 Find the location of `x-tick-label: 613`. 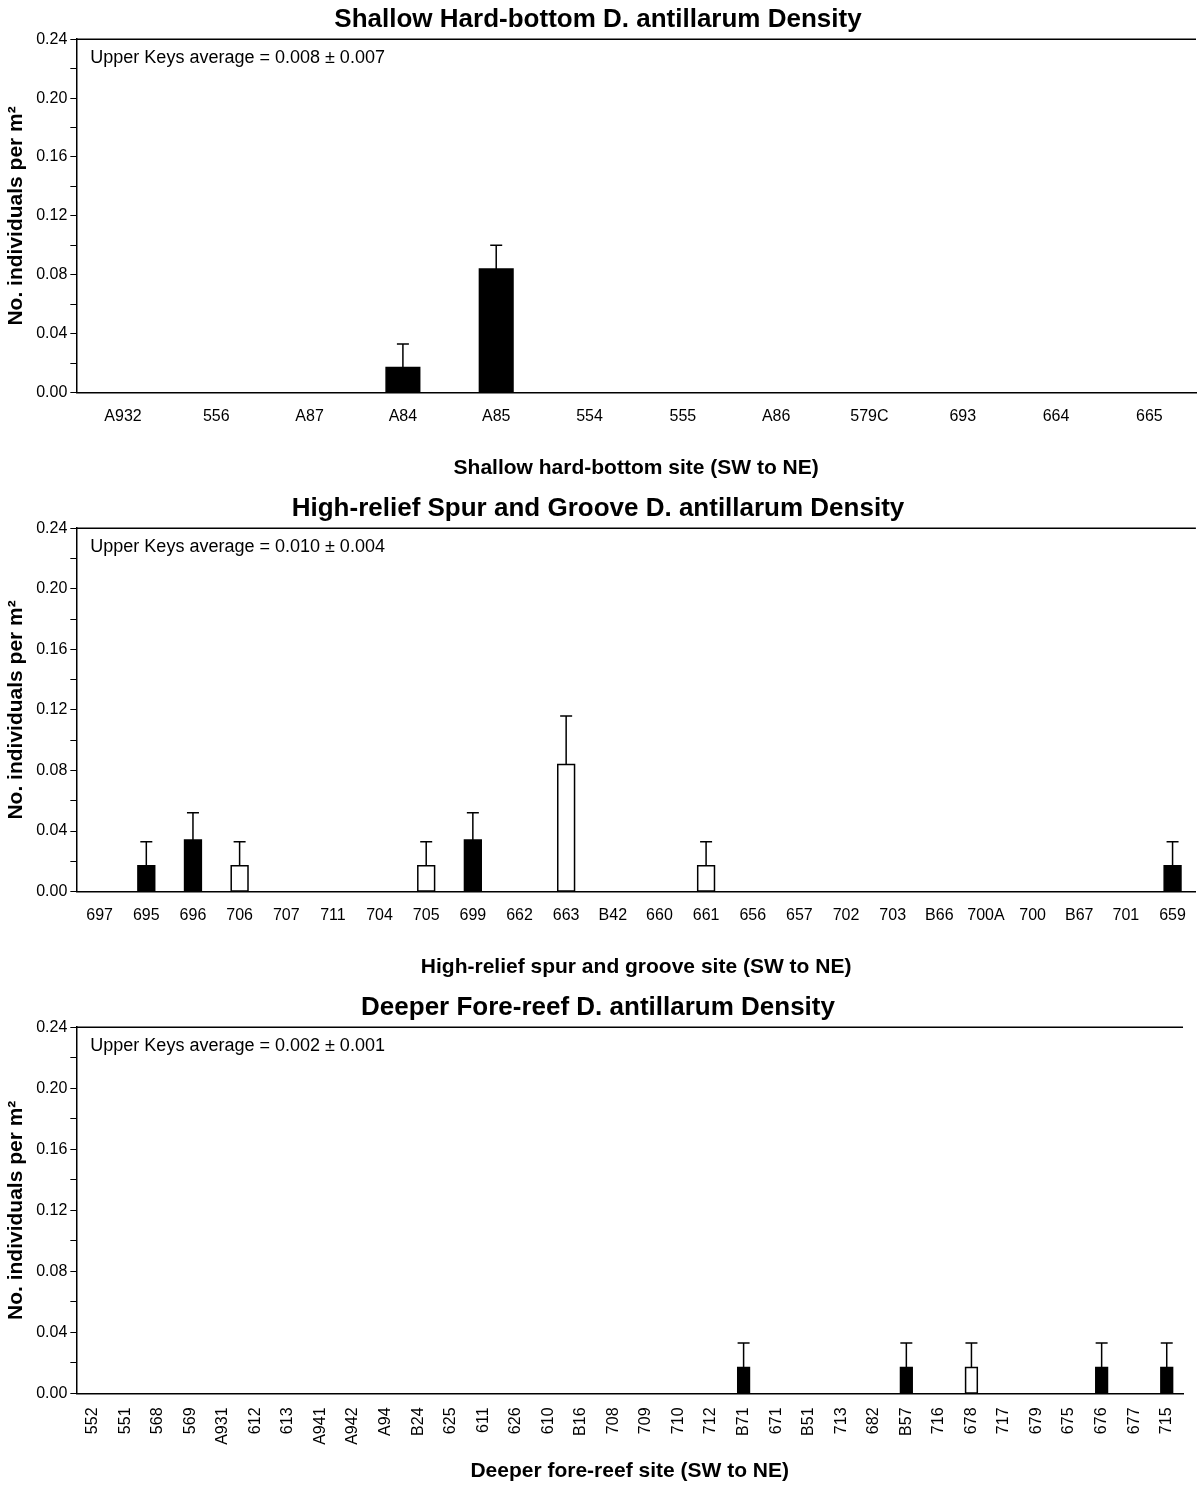

x-tick-label: 613 is located at coordinates (287, 1421).